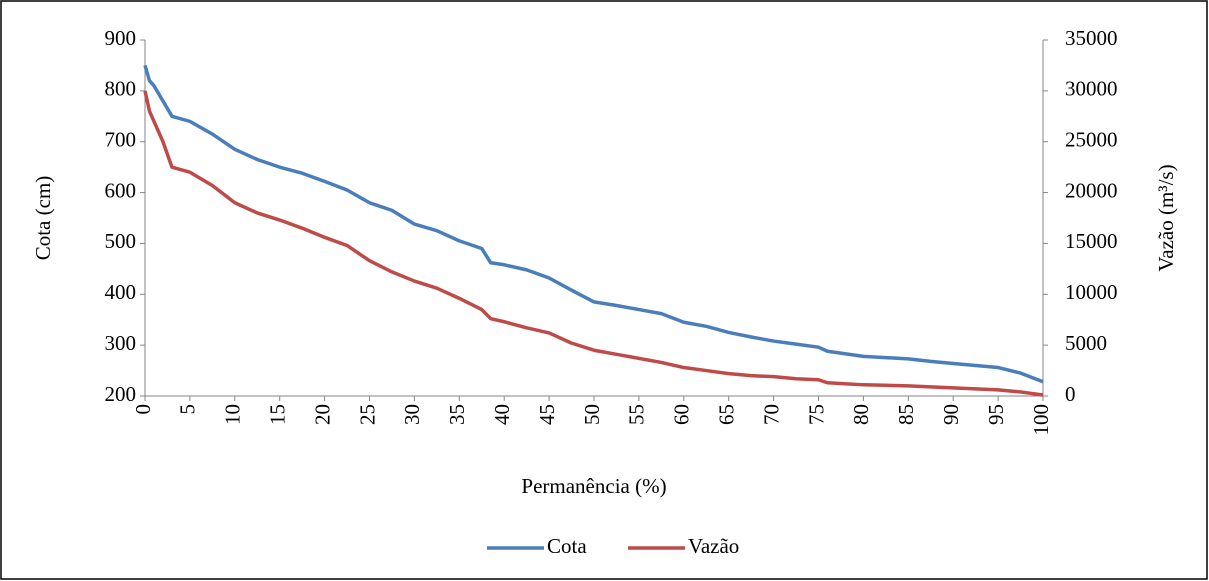 The width and height of the screenshot is (1209, 581). What do you see at coordinates (996, 414) in the screenshot?
I see `x-tick-label: 95` at bounding box center [996, 414].